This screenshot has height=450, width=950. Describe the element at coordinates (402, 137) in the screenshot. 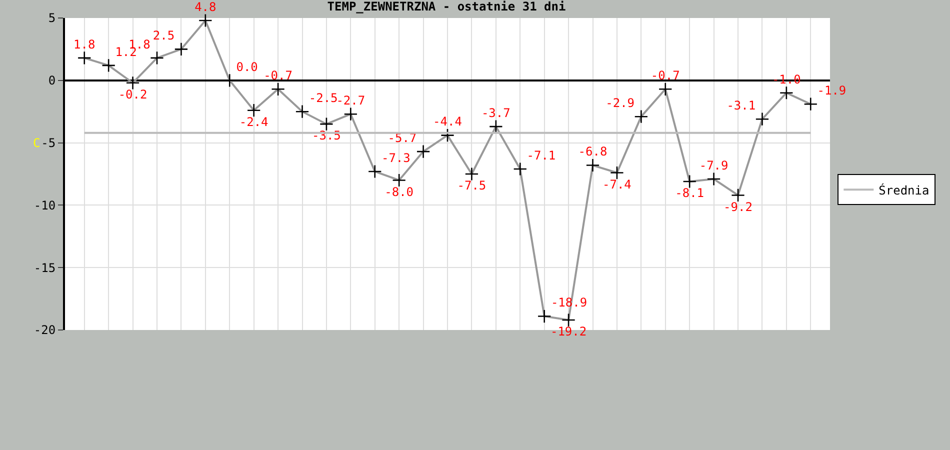

I see `data-label: -5.7` at that location.